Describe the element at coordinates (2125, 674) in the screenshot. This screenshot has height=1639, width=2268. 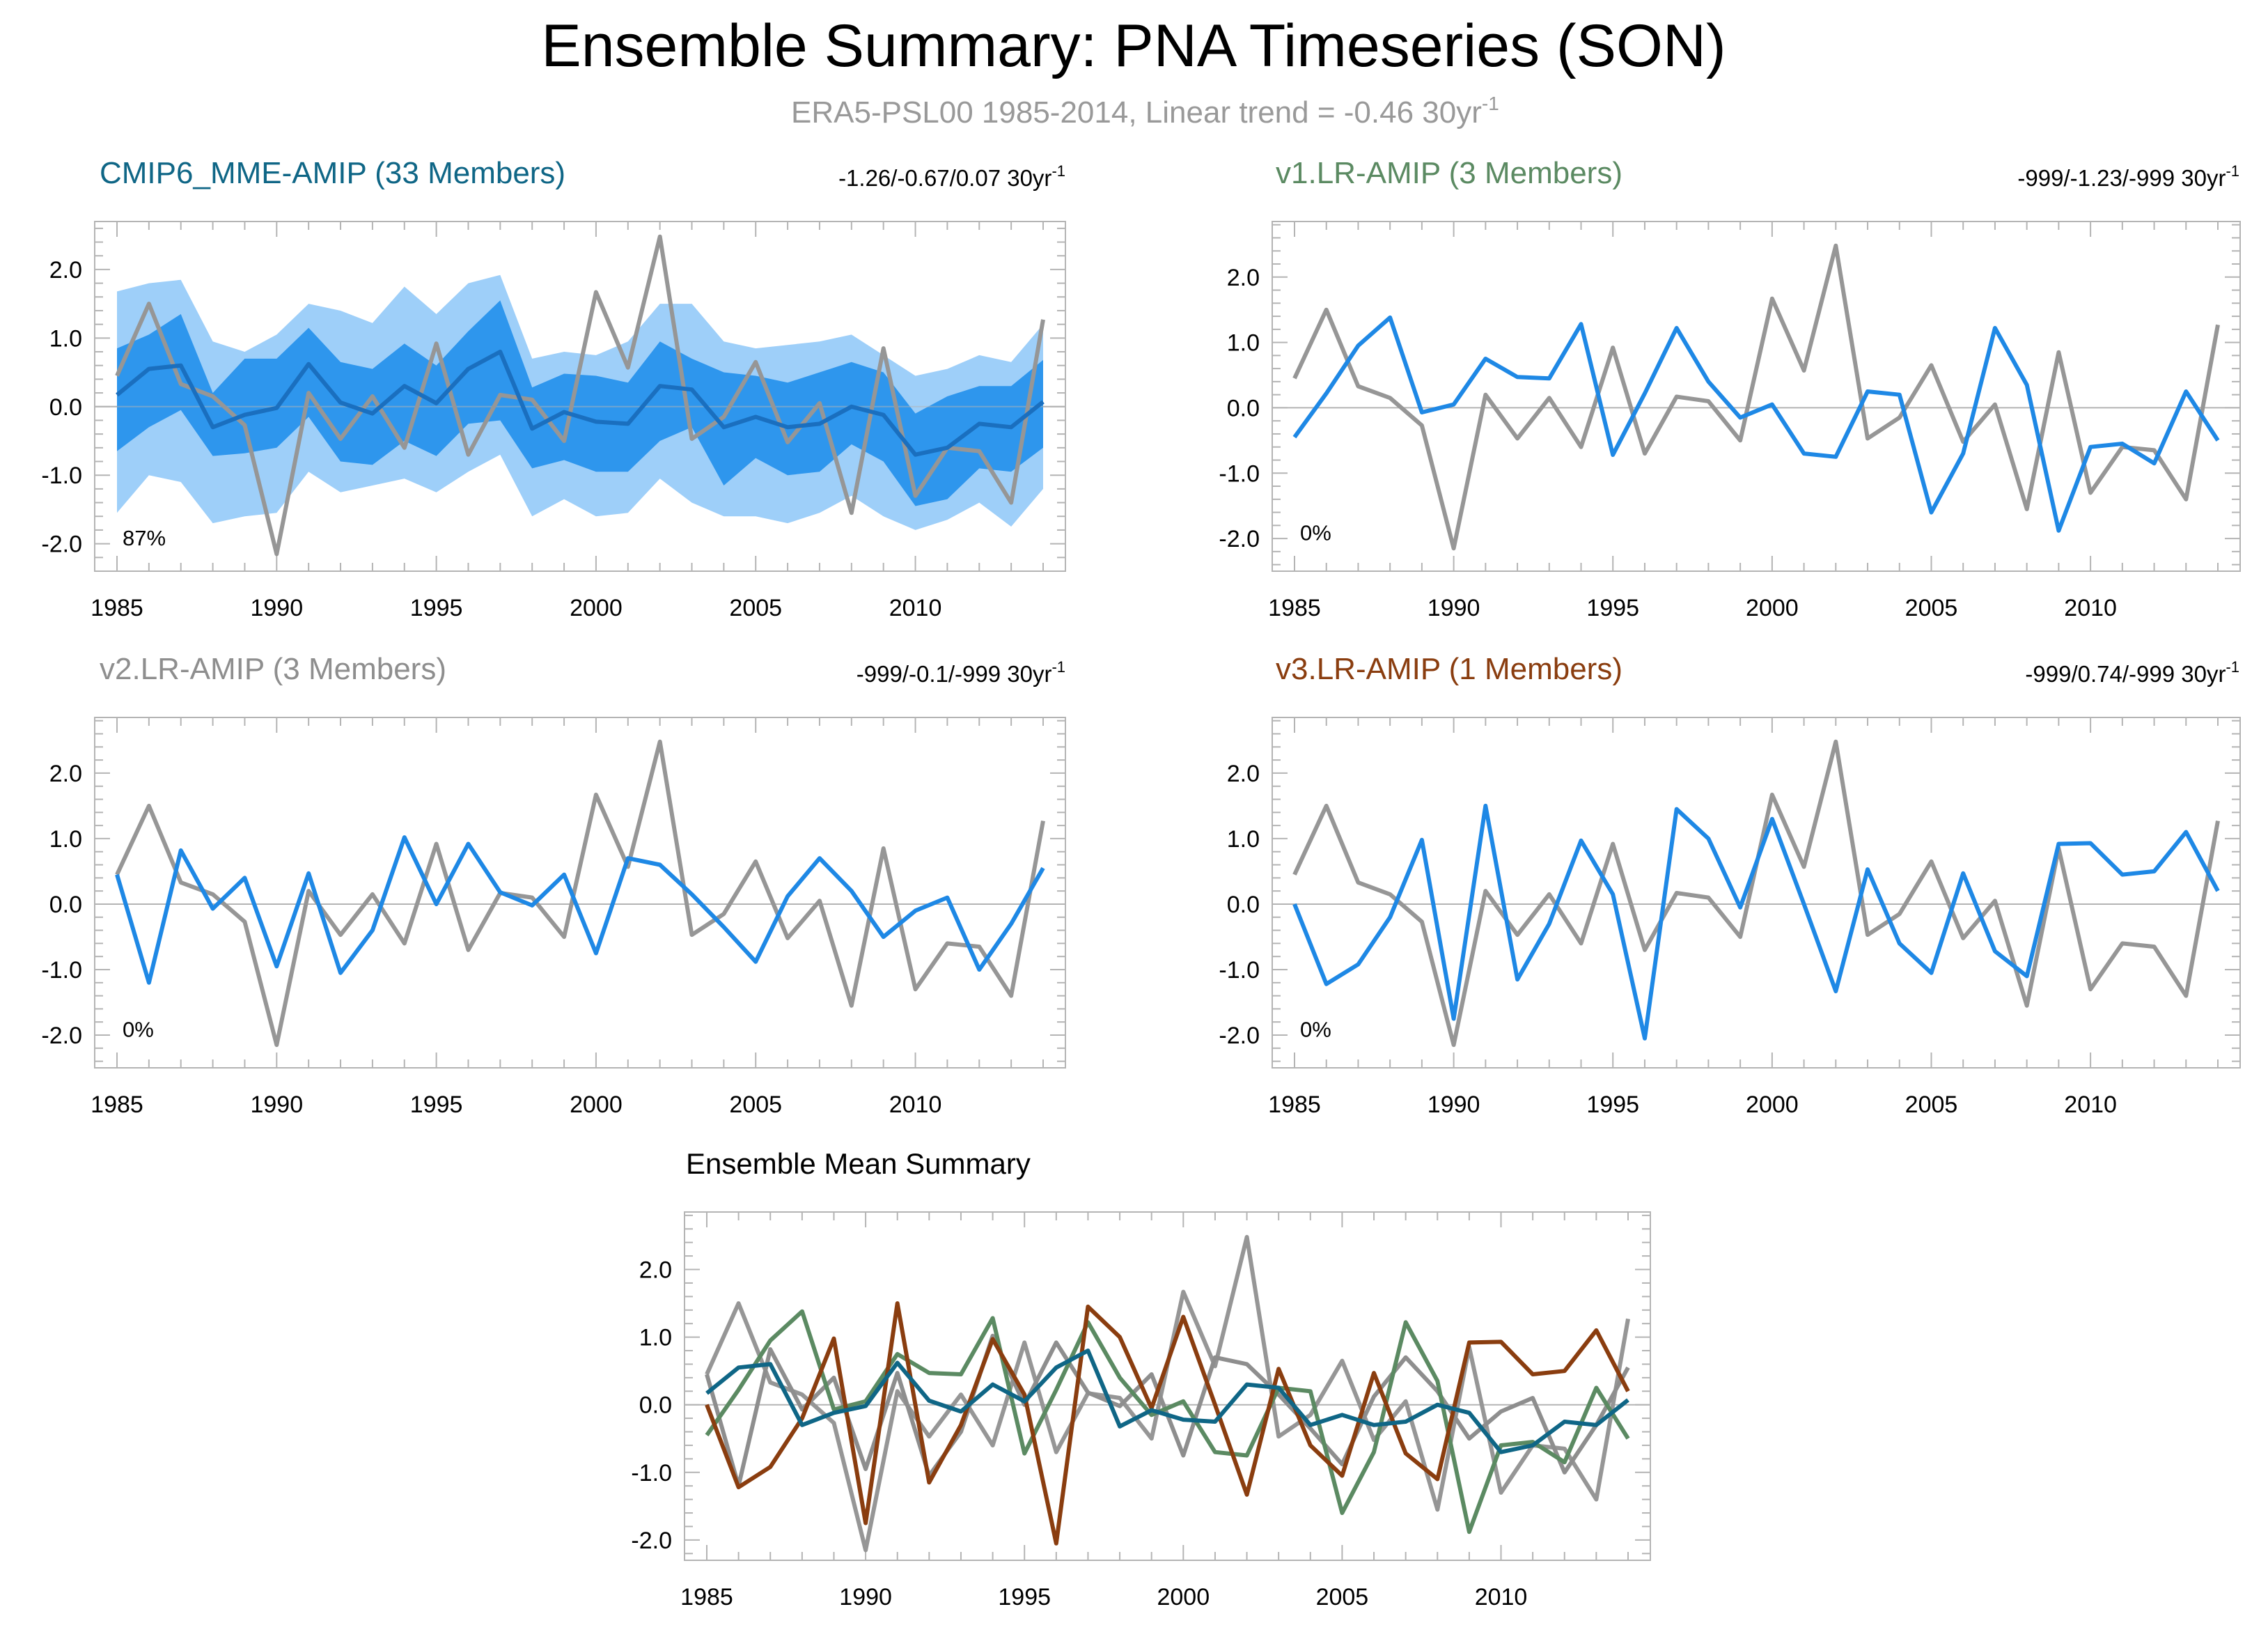
I see `trend-value: -999/0.74/-999 30yr` at that location.